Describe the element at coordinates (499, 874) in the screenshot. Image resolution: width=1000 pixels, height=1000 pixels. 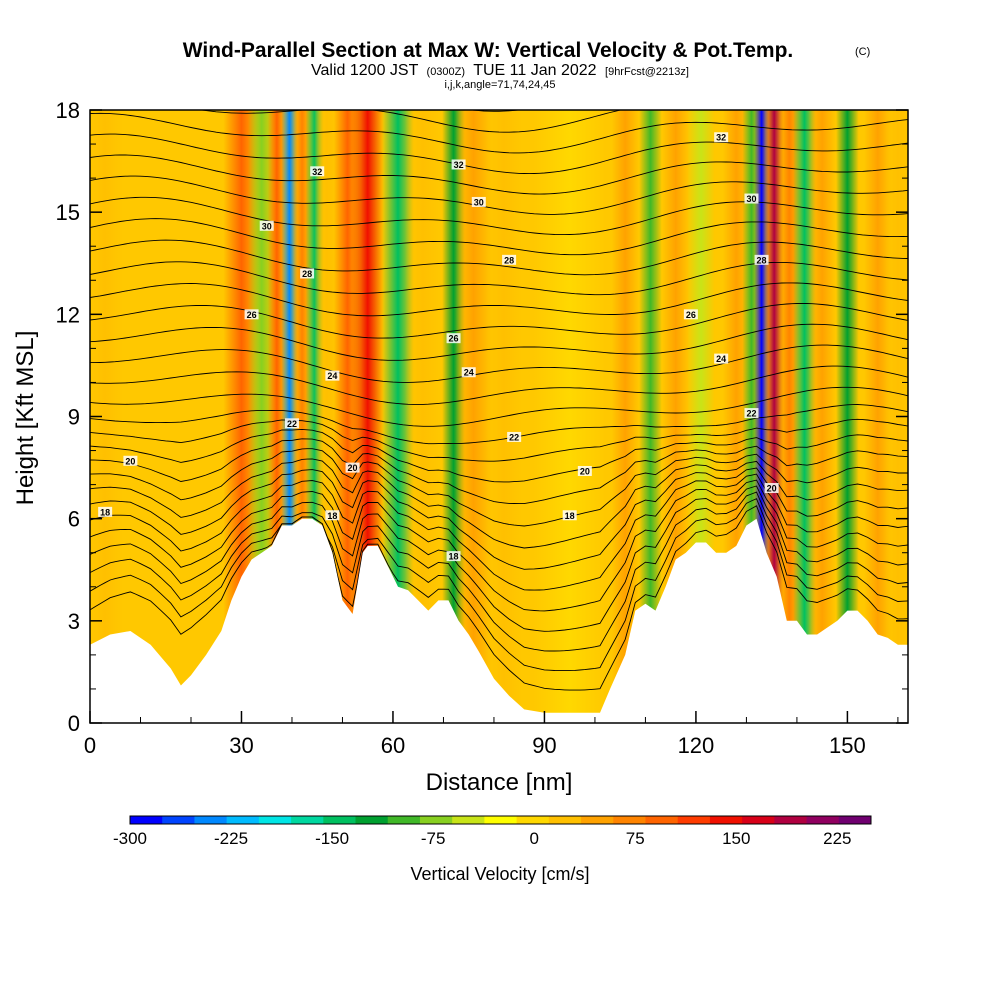
I see `colorbar-title: Vertical Velocity [cm/s]` at that location.